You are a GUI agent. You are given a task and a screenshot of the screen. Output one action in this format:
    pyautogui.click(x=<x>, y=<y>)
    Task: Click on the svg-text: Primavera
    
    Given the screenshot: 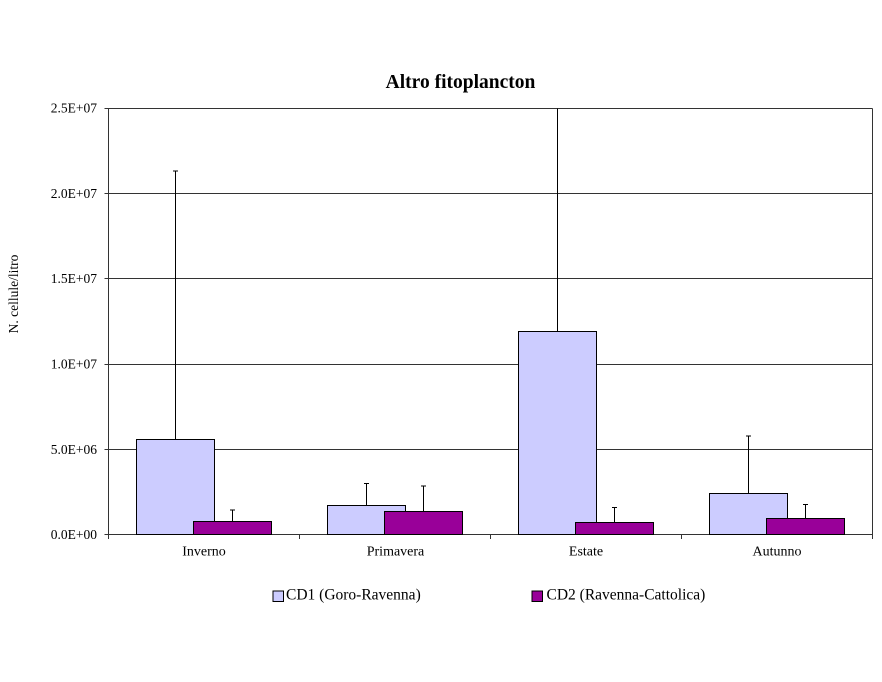 What is the action you would take?
    pyautogui.click(x=396, y=552)
    